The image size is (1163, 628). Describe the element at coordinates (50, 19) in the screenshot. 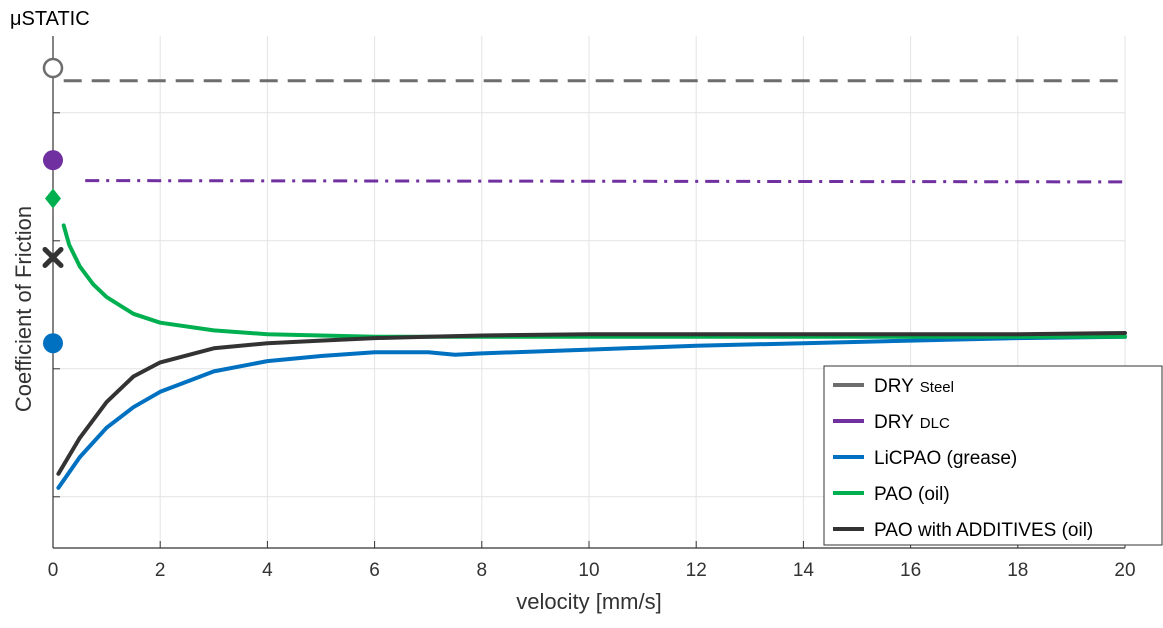

I see `mu-static-label: μSTATIC` at that location.